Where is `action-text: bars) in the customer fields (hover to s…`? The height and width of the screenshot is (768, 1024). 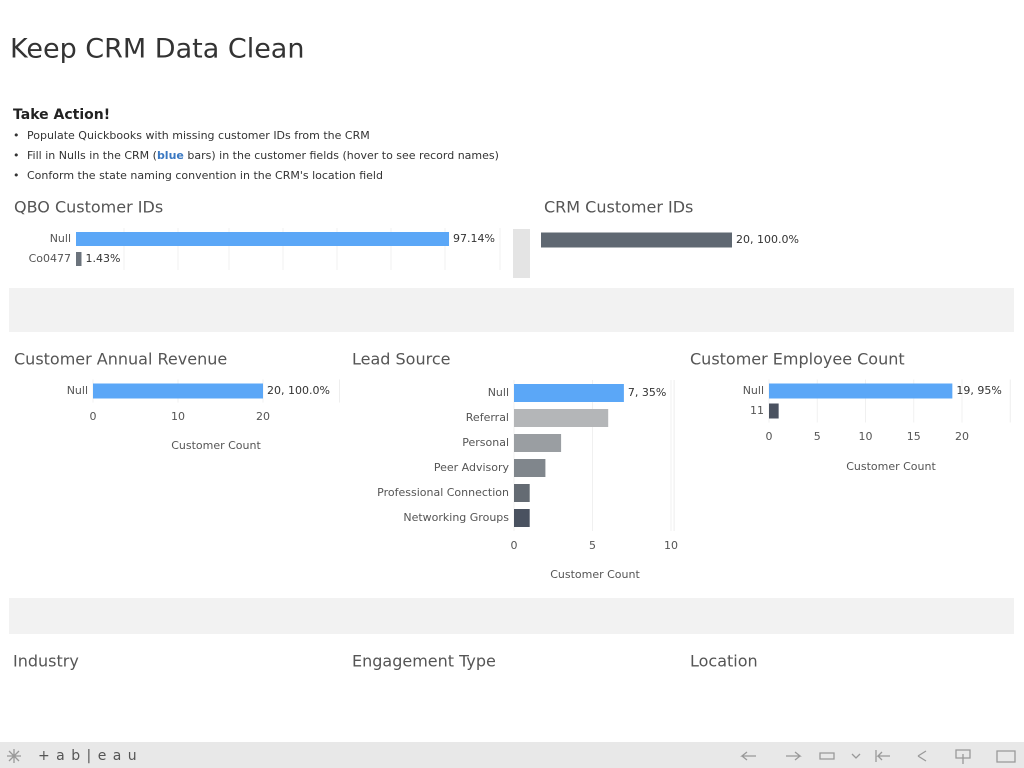
action-text: bars) in the customer fields (hover to s… is located at coordinates (341, 155).